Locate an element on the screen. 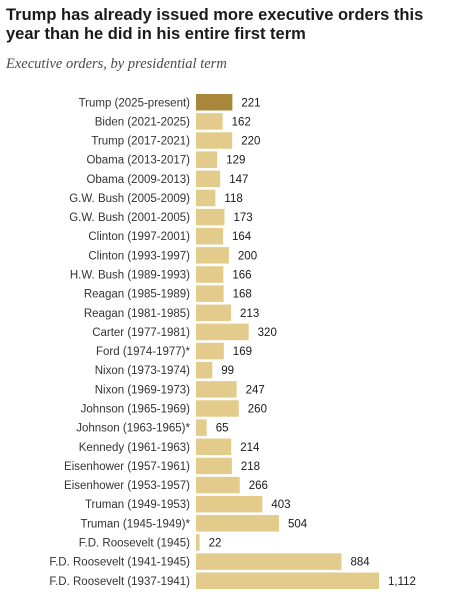 Image resolution: width=455 pixels, height=603 pixels. category-label: Obama (2009-2013) is located at coordinates (138, 180).